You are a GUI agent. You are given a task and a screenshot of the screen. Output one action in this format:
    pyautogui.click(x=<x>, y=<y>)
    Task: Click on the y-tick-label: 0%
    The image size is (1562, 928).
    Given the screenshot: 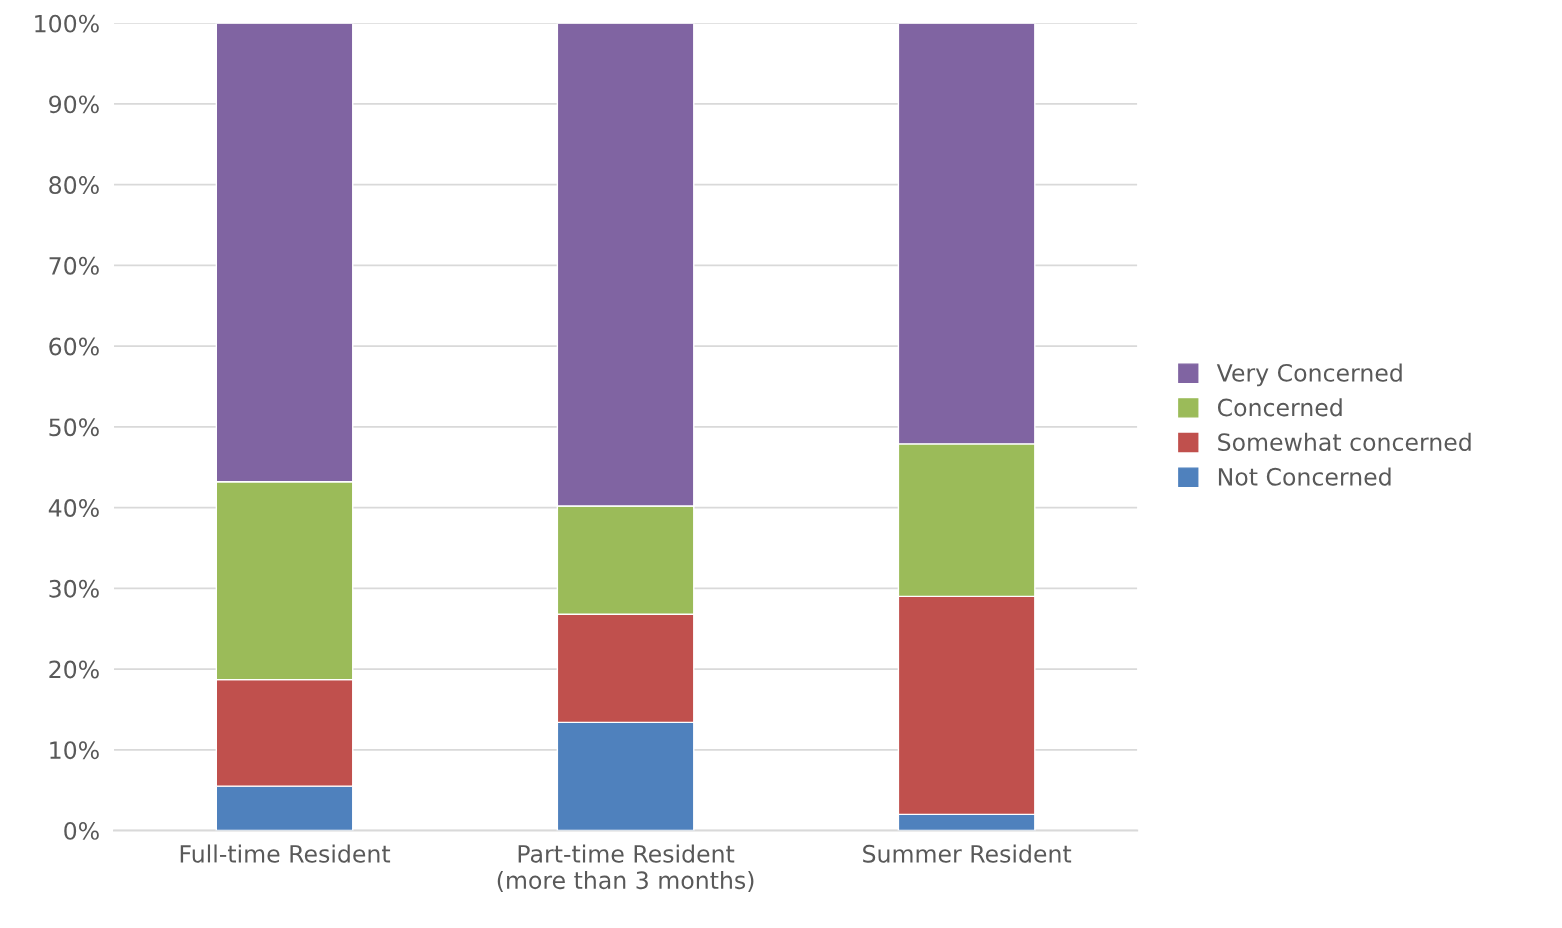 What is the action you would take?
    pyautogui.click(x=81, y=831)
    